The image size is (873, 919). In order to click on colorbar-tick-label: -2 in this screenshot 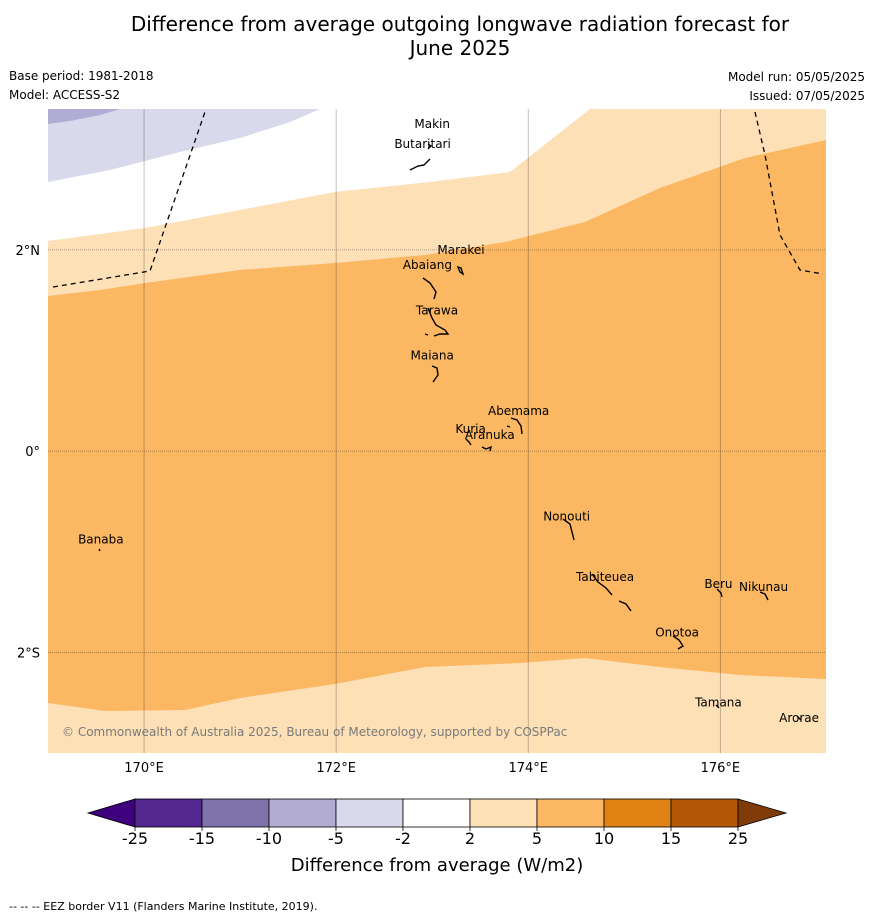, I will do `click(403, 838)`.